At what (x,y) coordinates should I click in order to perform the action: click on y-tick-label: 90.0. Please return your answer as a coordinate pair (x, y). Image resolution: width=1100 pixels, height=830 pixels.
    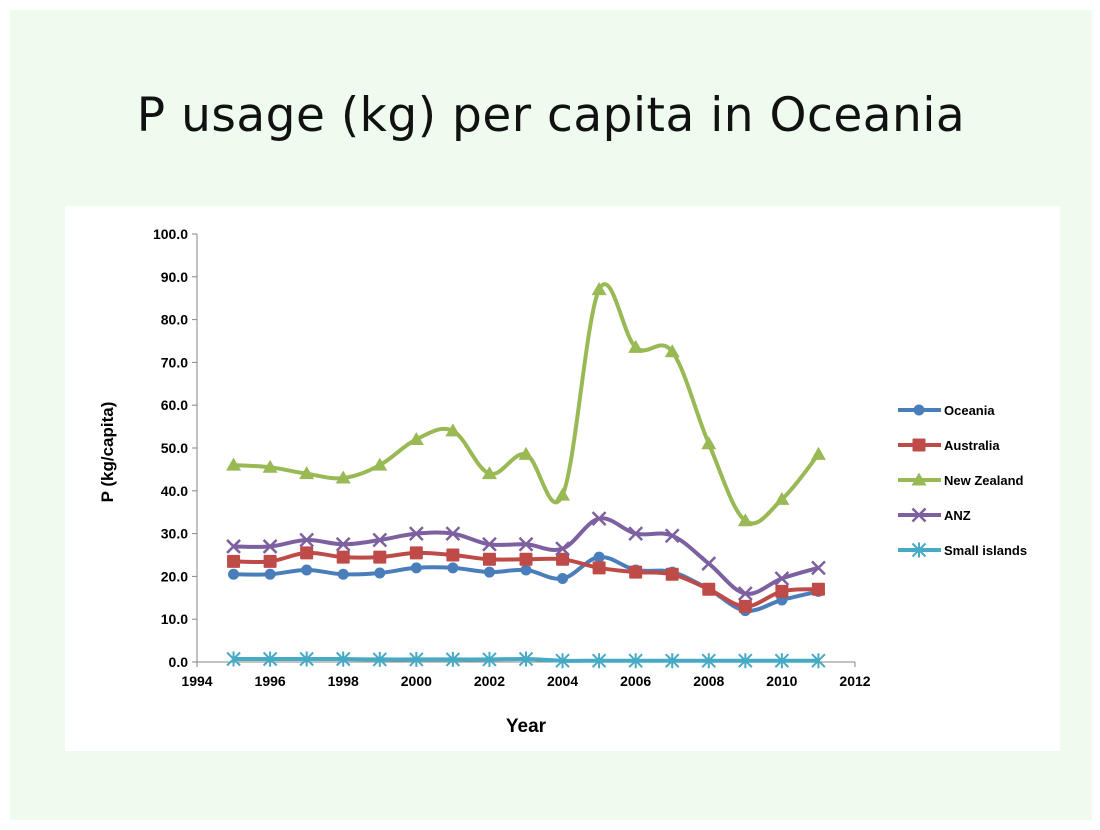
    Looking at the image, I should click on (174, 277).